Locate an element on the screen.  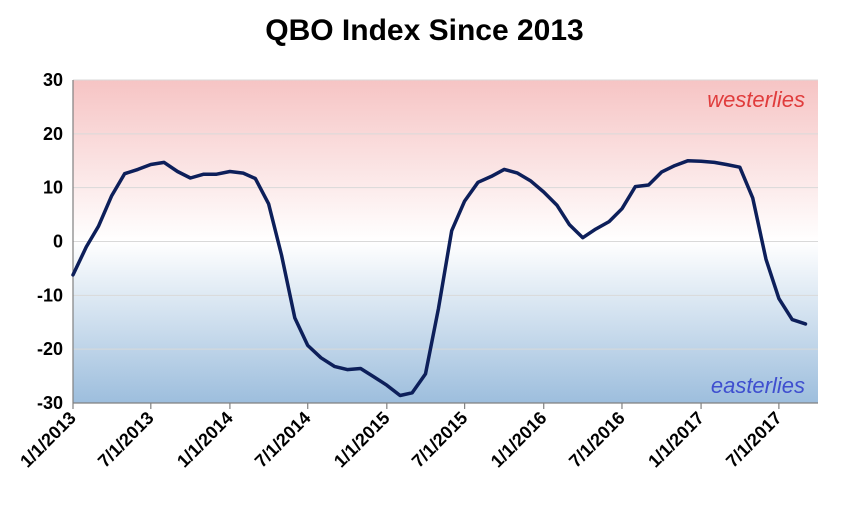
x-tick-label: 1/1/2017 is located at coordinates (676, 440).